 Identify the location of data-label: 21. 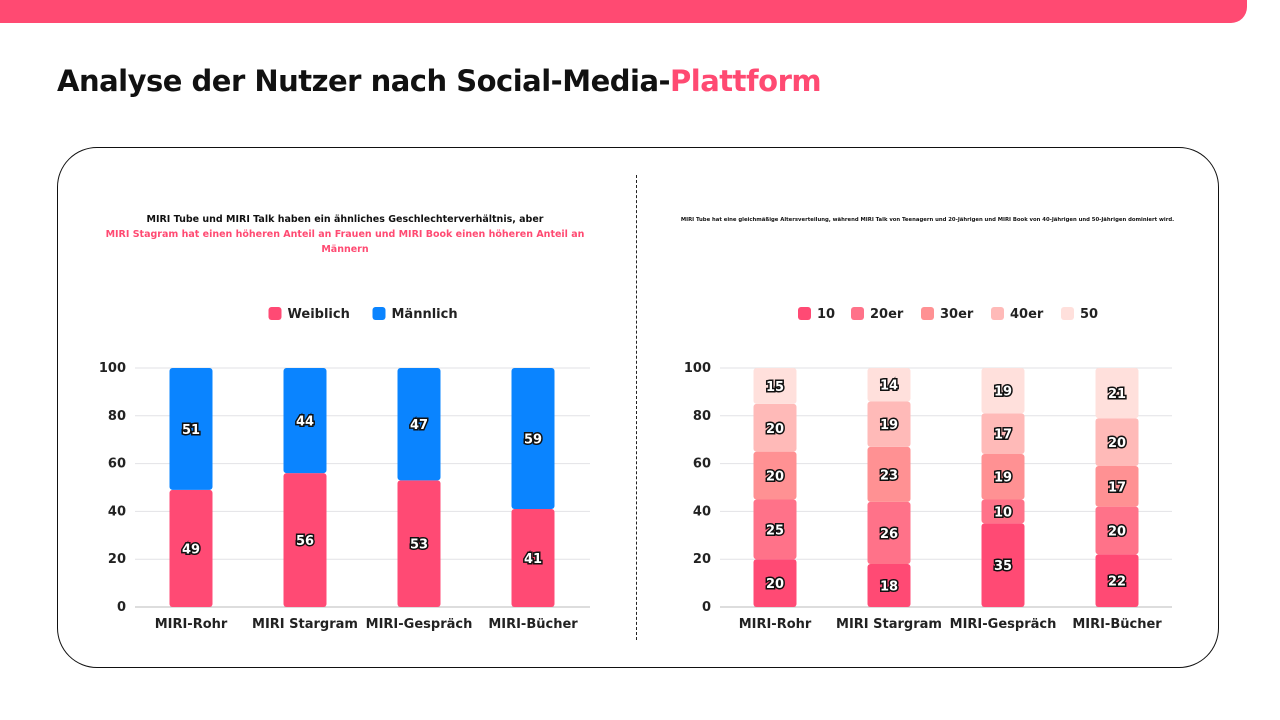
(1117, 394).